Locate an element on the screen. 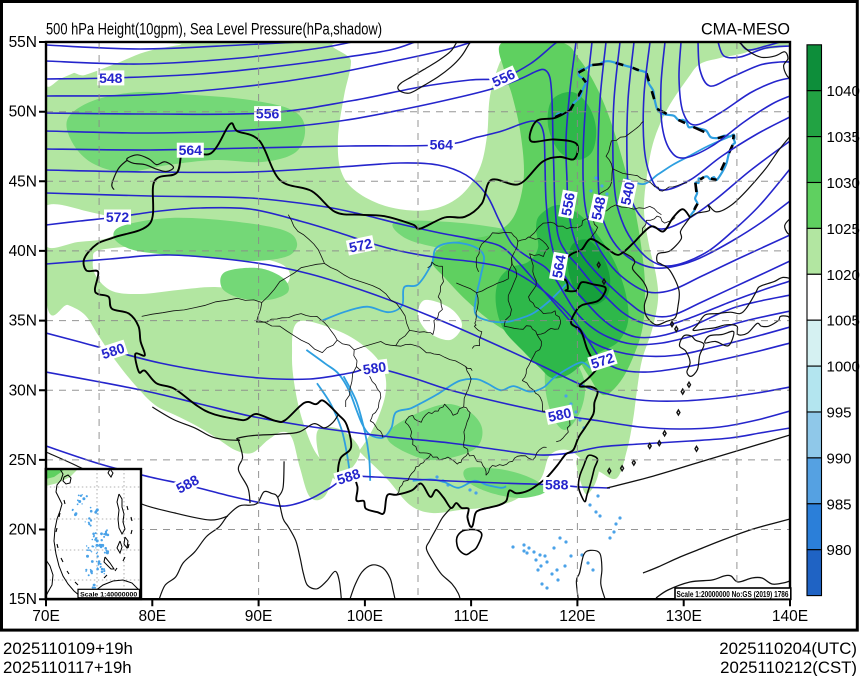  svg-text:Scale 1:20000000 No:GS (2019): Scale 1:20000000 No:GS (2019) 1786 is located at coordinates (733, 594).